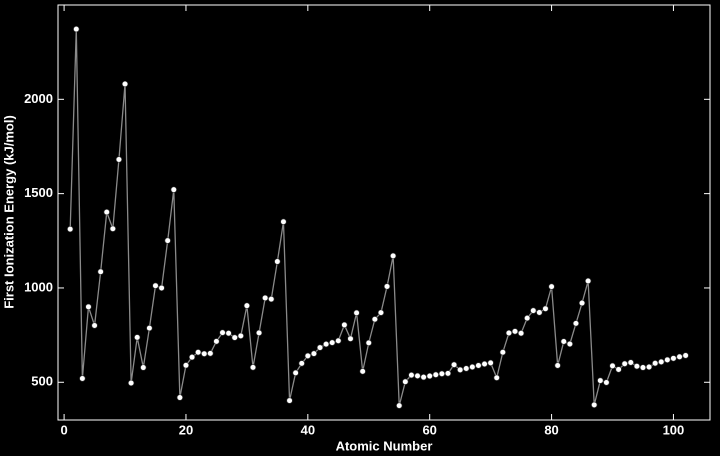  Describe the element at coordinates (38, 98) in the screenshot. I see `y-tick-label: 2000` at that location.